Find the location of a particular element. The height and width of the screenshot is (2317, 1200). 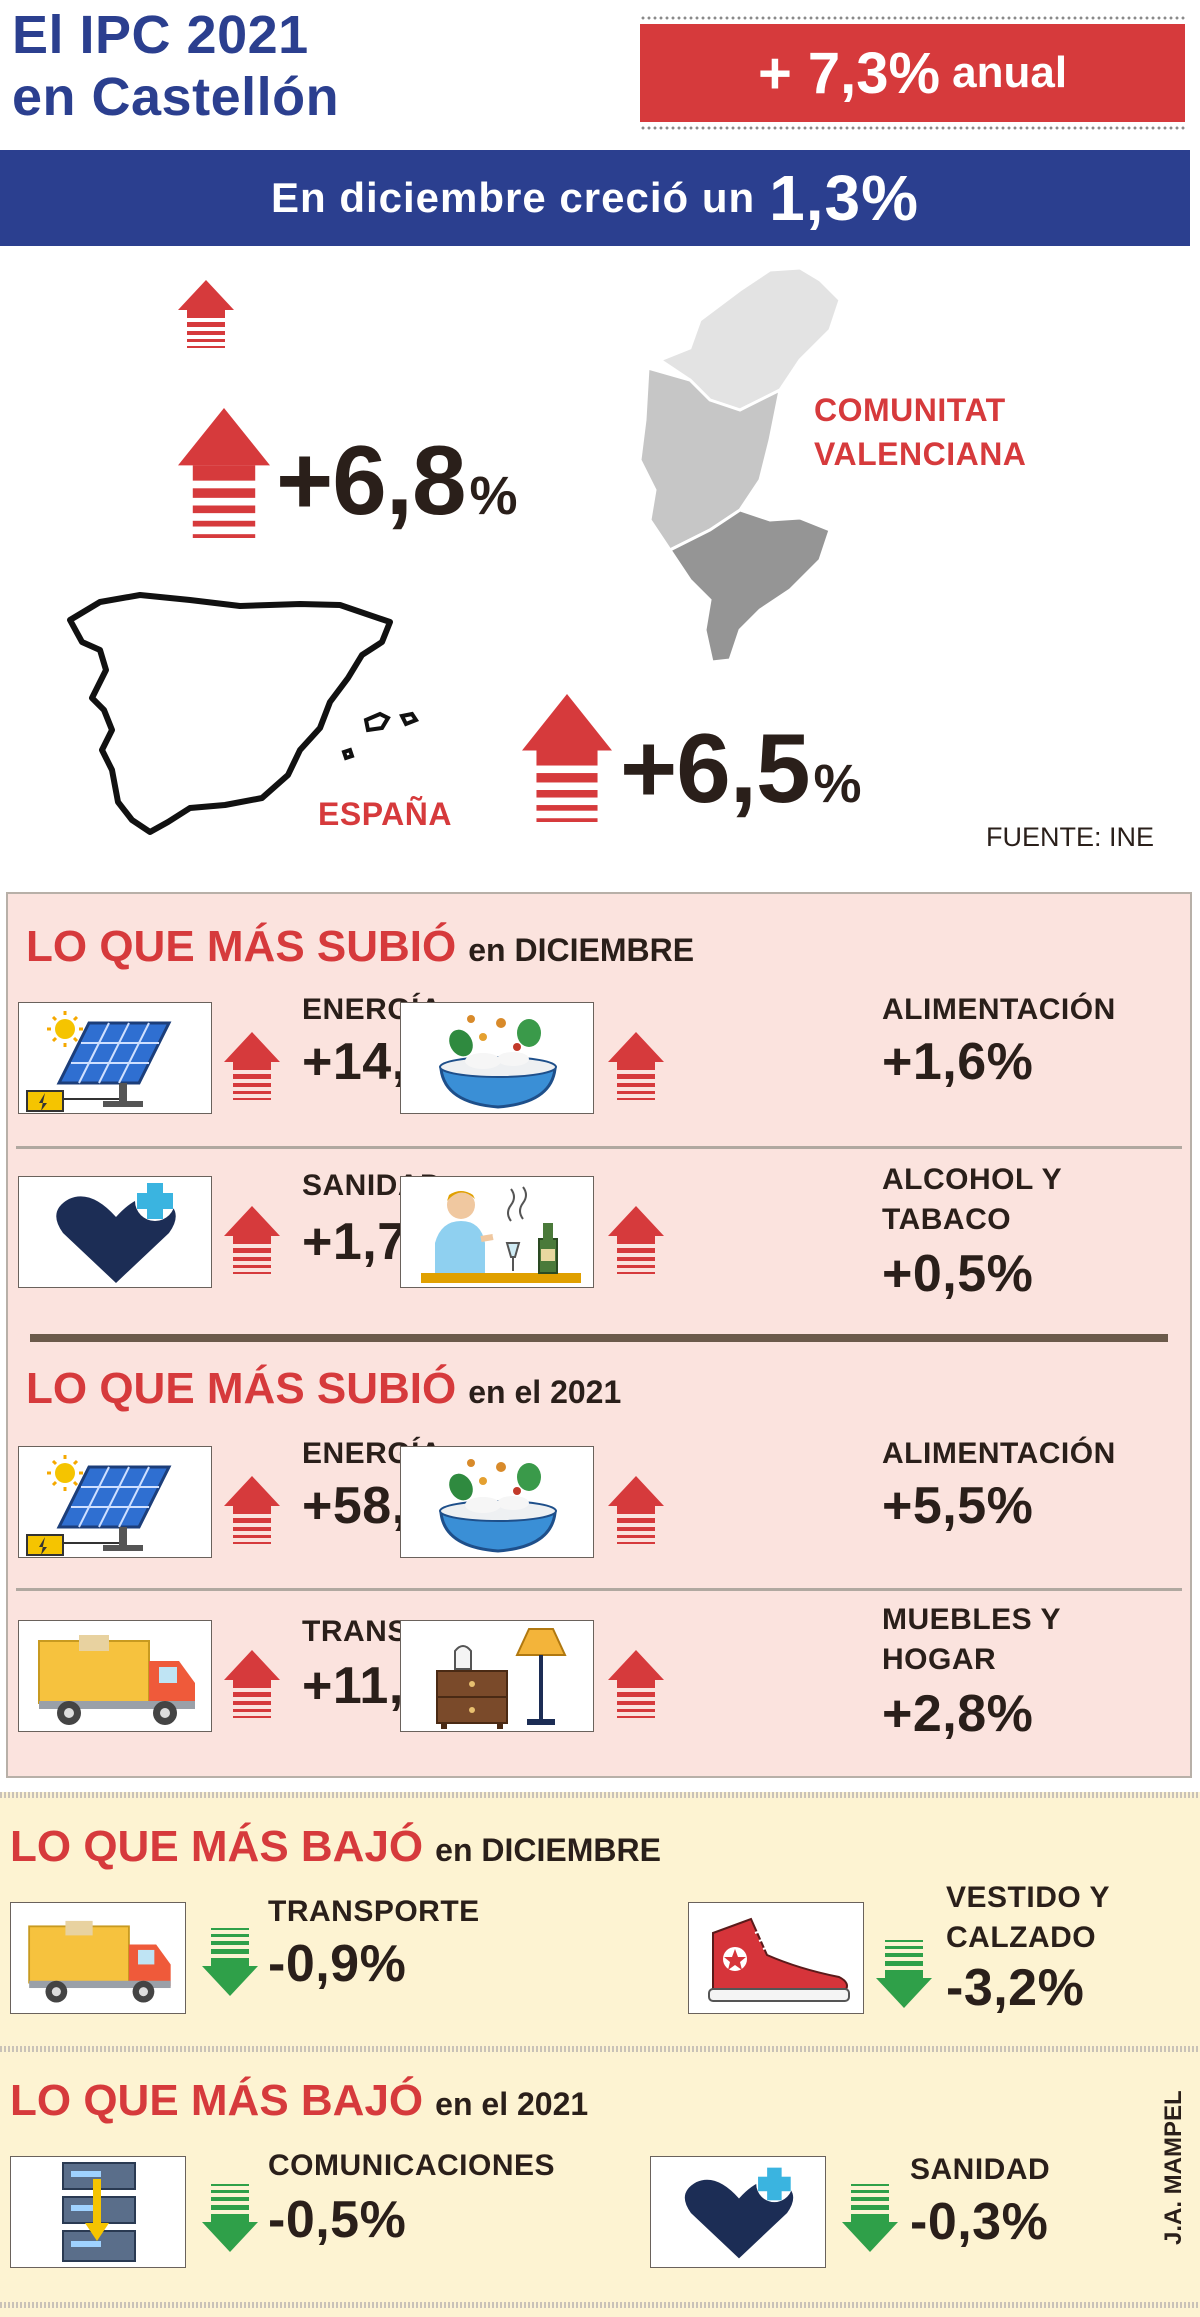

food-year-icon-box is located at coordinates (497, 1502).